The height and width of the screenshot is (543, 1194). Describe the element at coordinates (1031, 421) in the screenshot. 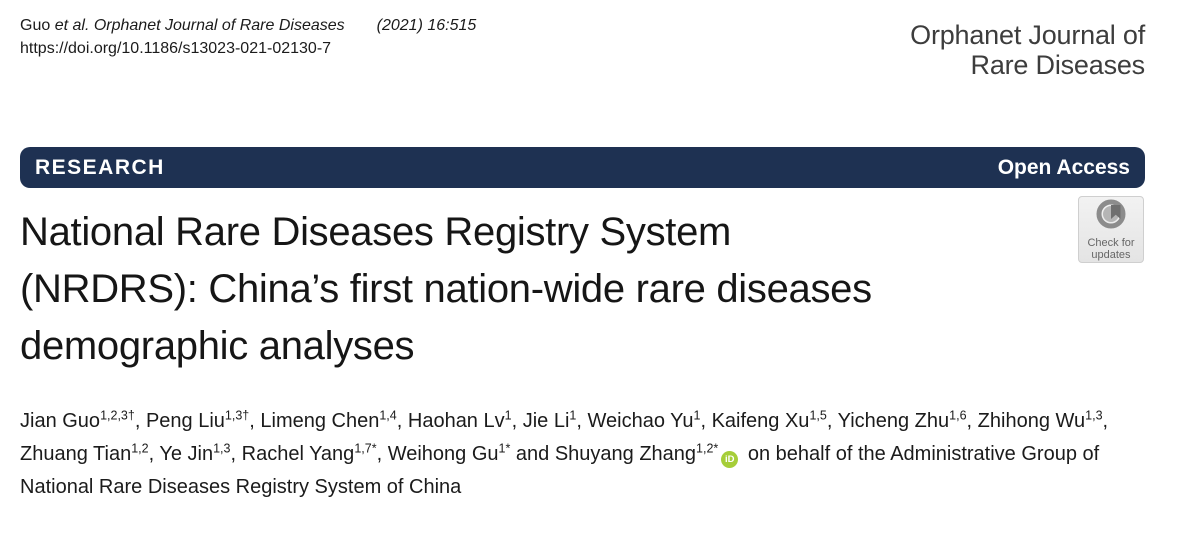

I see `author-name: Zhihong Wu` at that location.